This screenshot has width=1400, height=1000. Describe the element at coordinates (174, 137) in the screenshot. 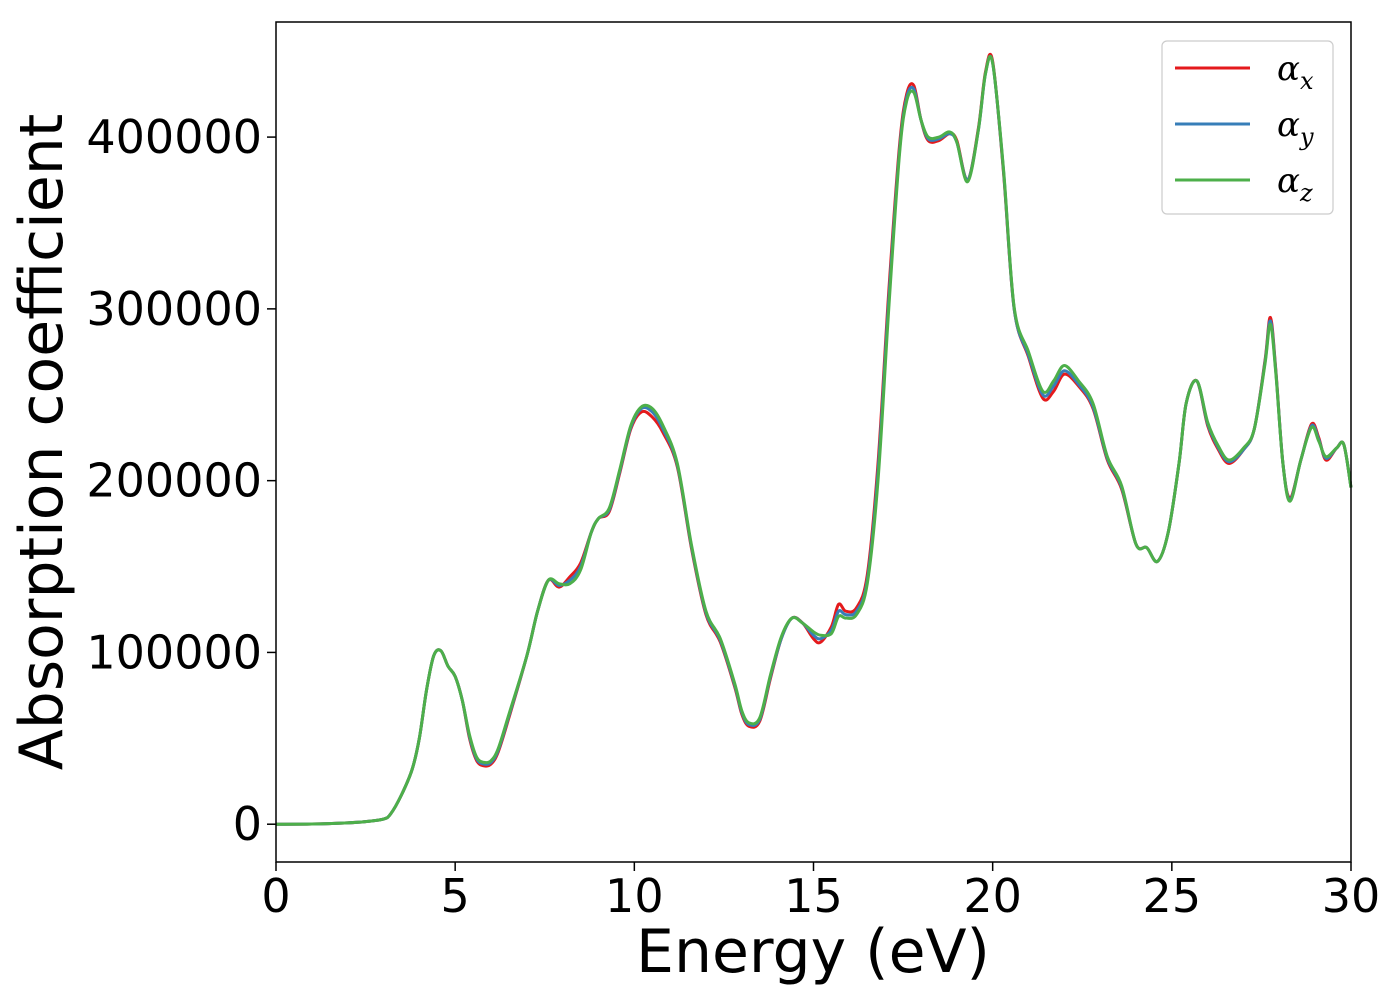

I see `y-tick-label: 400000` at that location.